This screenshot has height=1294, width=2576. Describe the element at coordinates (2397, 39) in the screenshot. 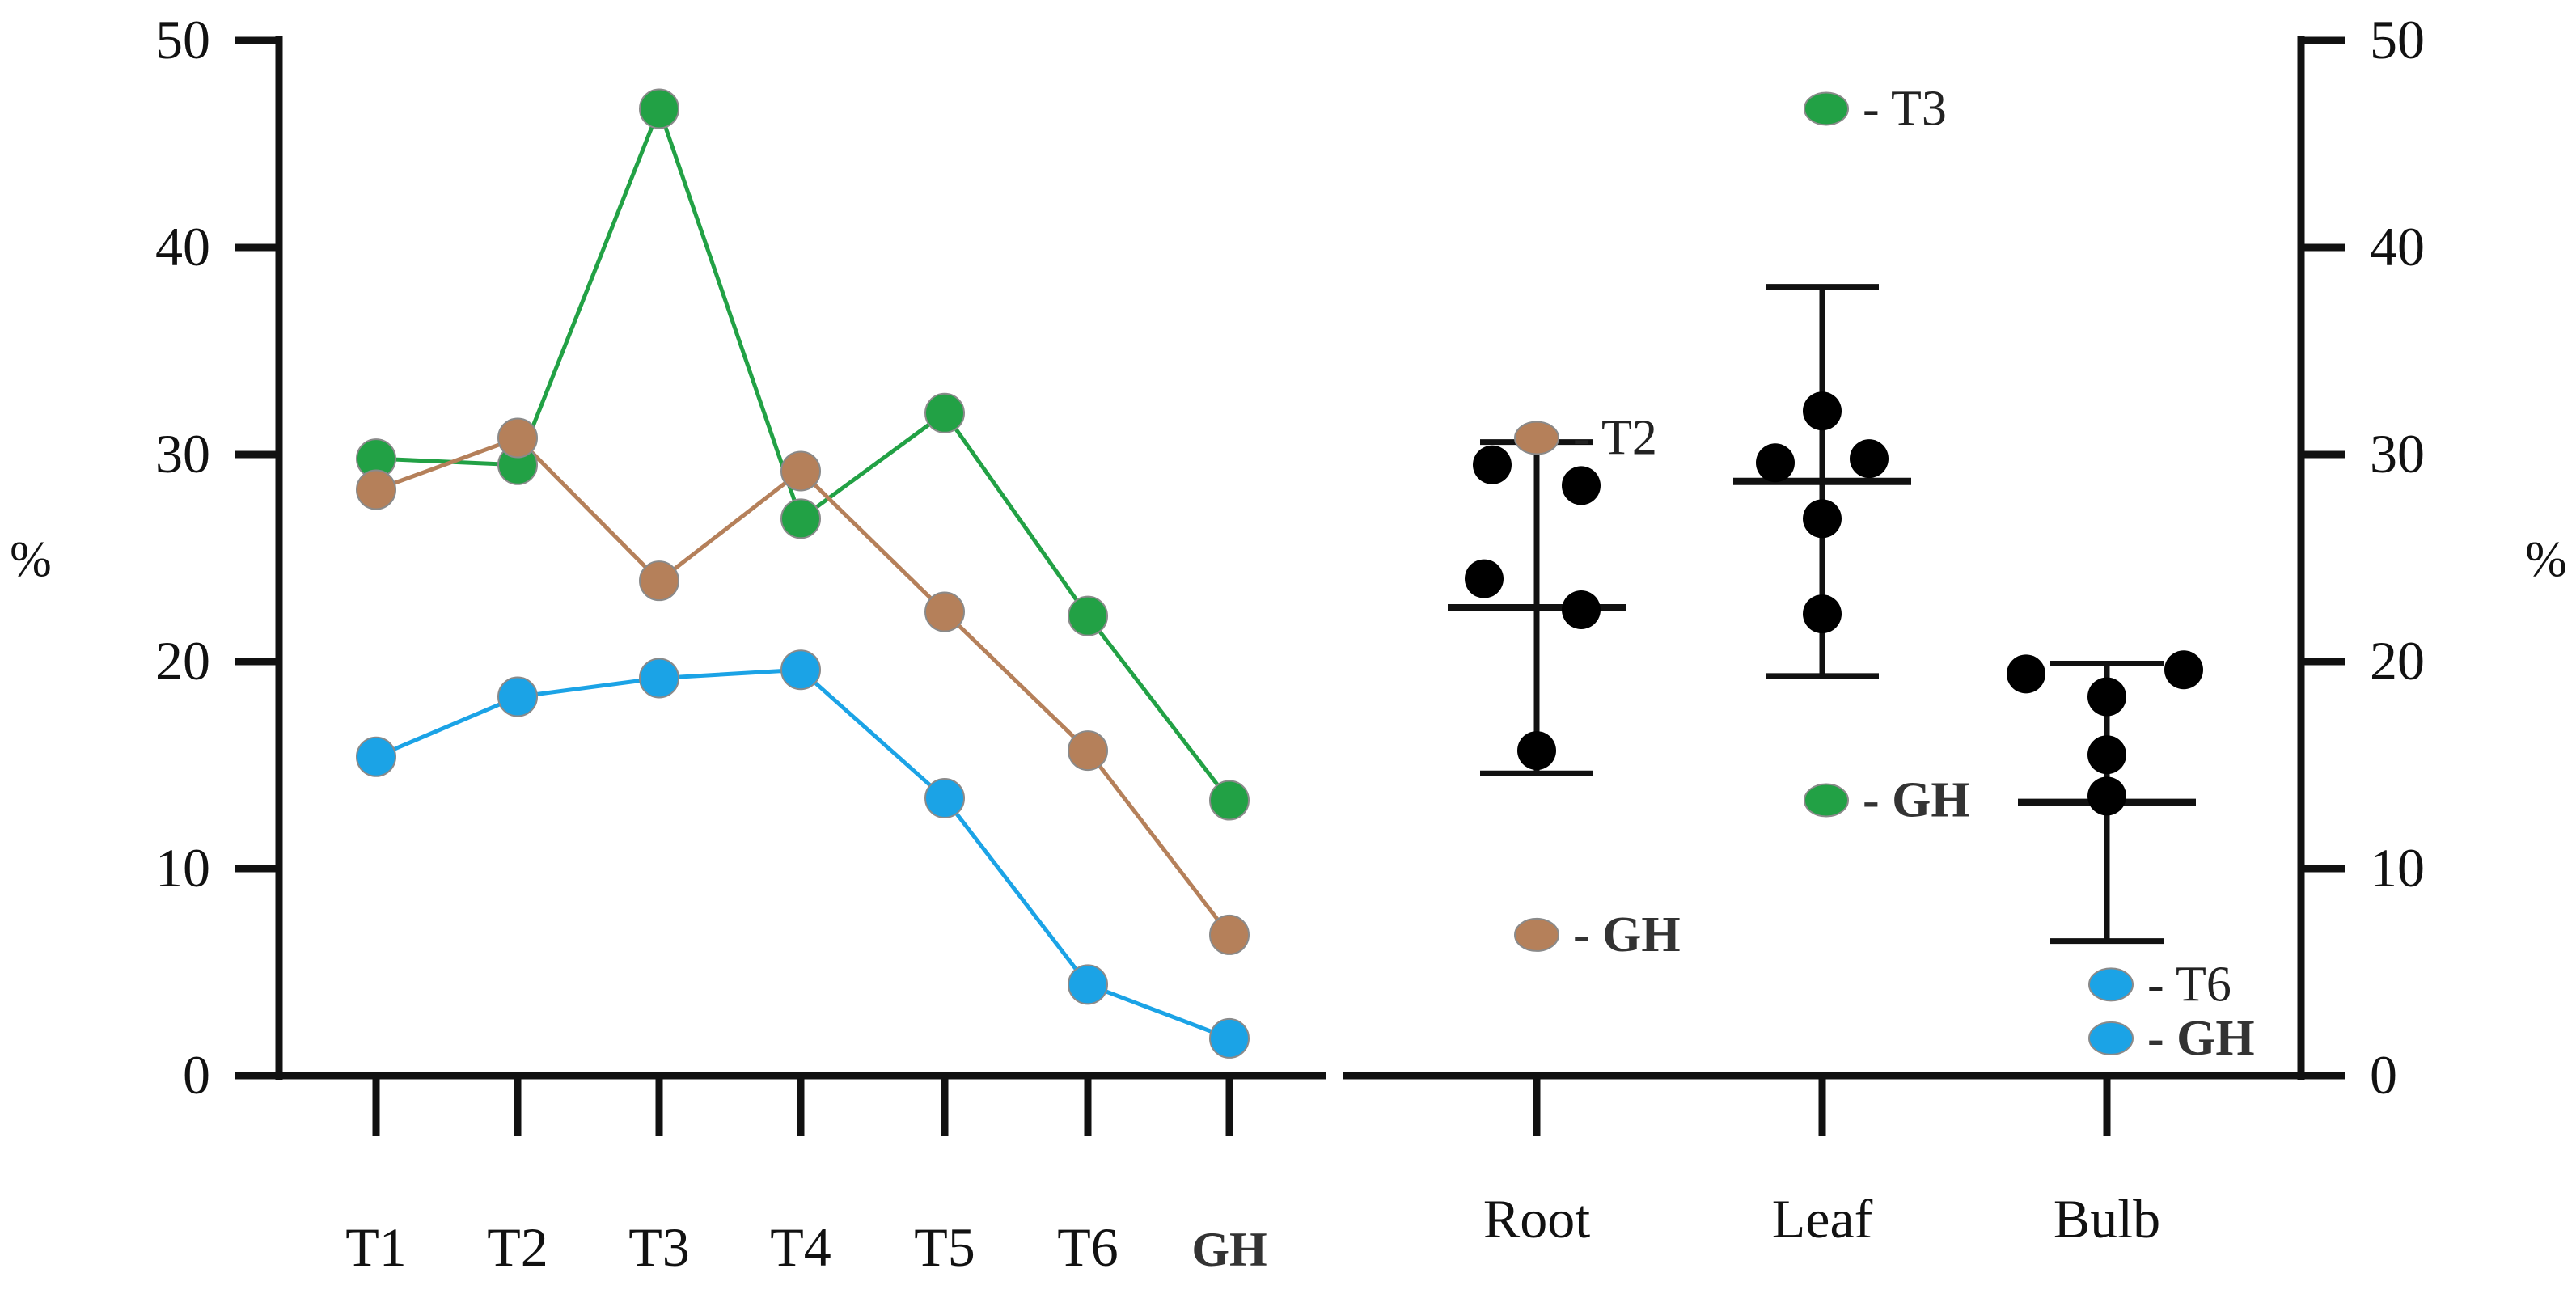

I see `right-y-tick-label: 50` at that location.